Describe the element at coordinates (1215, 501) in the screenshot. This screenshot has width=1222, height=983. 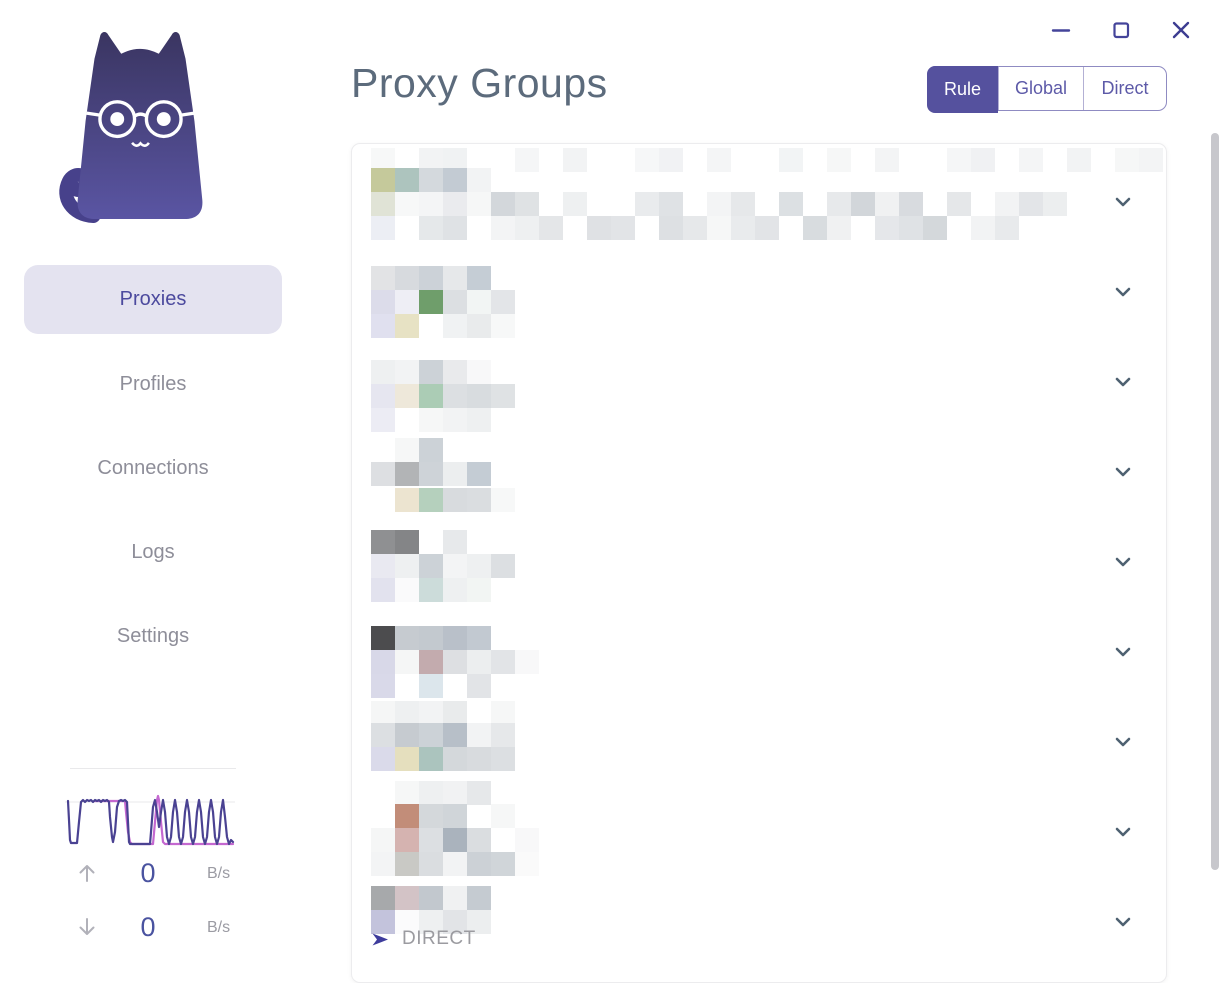
I see `scrollbar-thumb` at that location.